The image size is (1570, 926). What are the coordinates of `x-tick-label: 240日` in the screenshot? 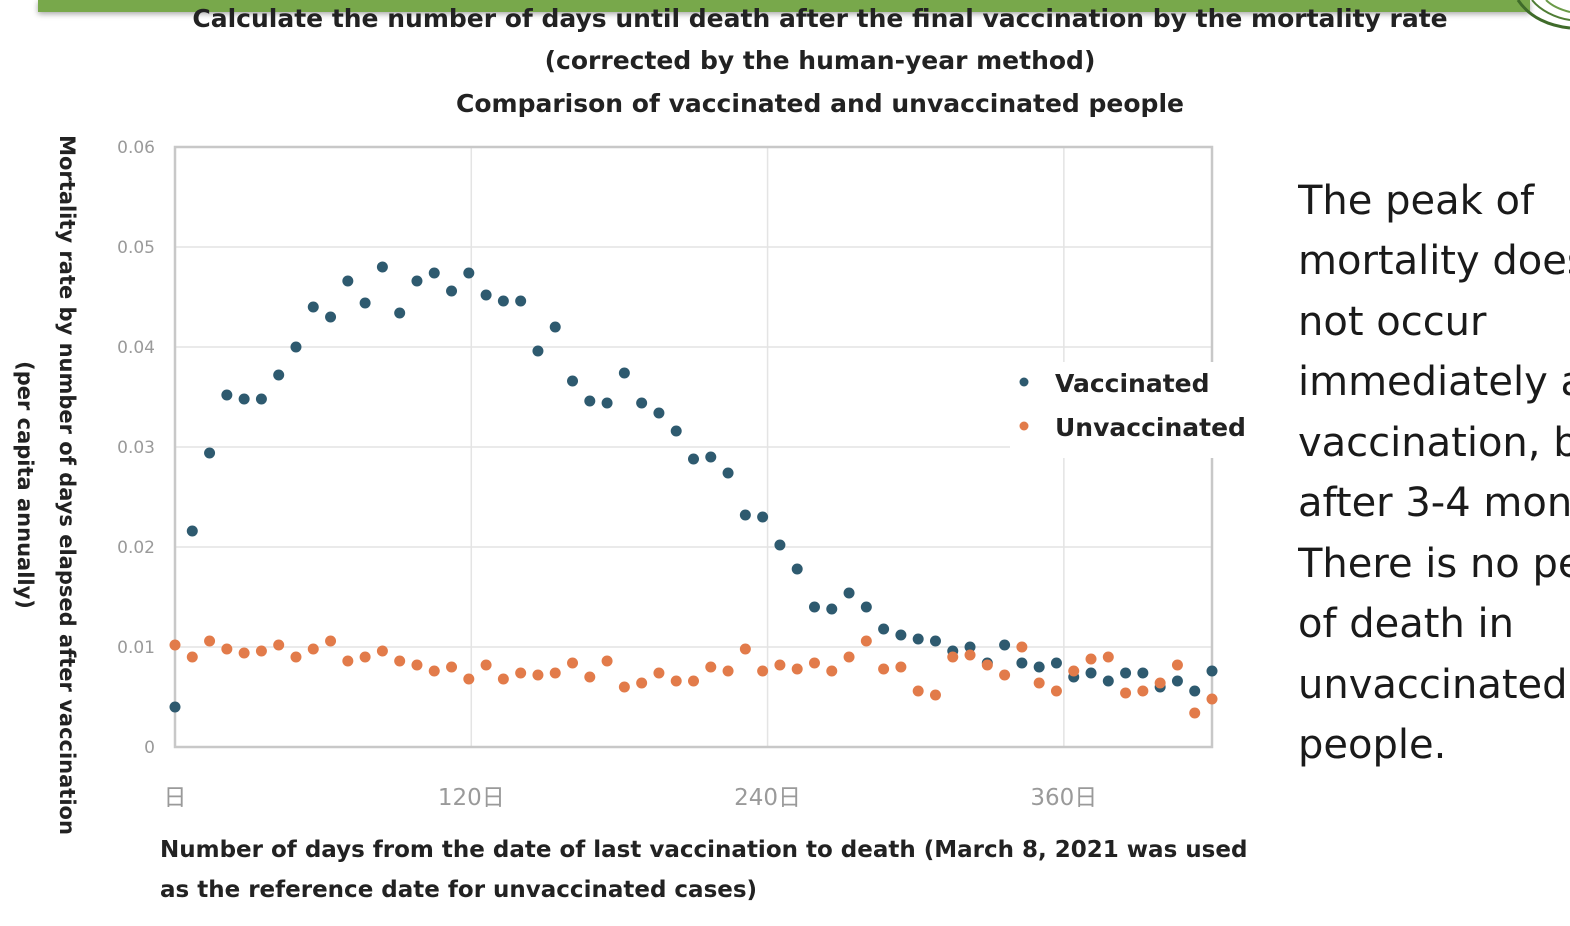 It's located at (767, 798).